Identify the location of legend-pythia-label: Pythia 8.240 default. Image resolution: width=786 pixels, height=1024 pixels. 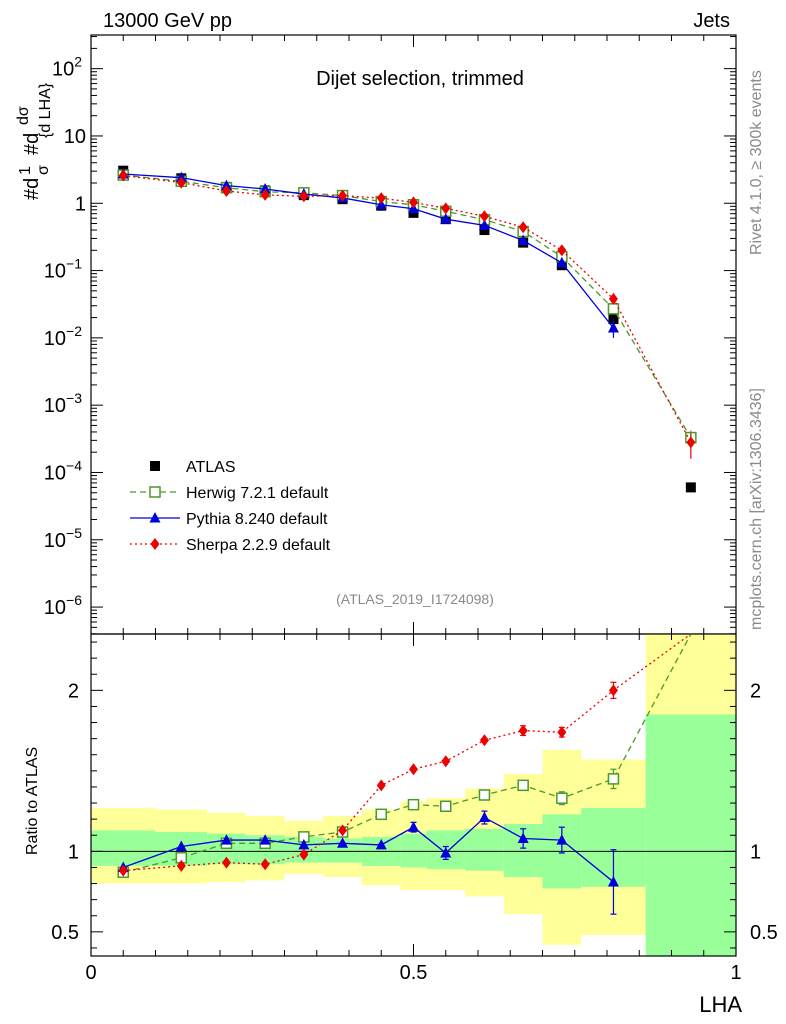
(257, 519).